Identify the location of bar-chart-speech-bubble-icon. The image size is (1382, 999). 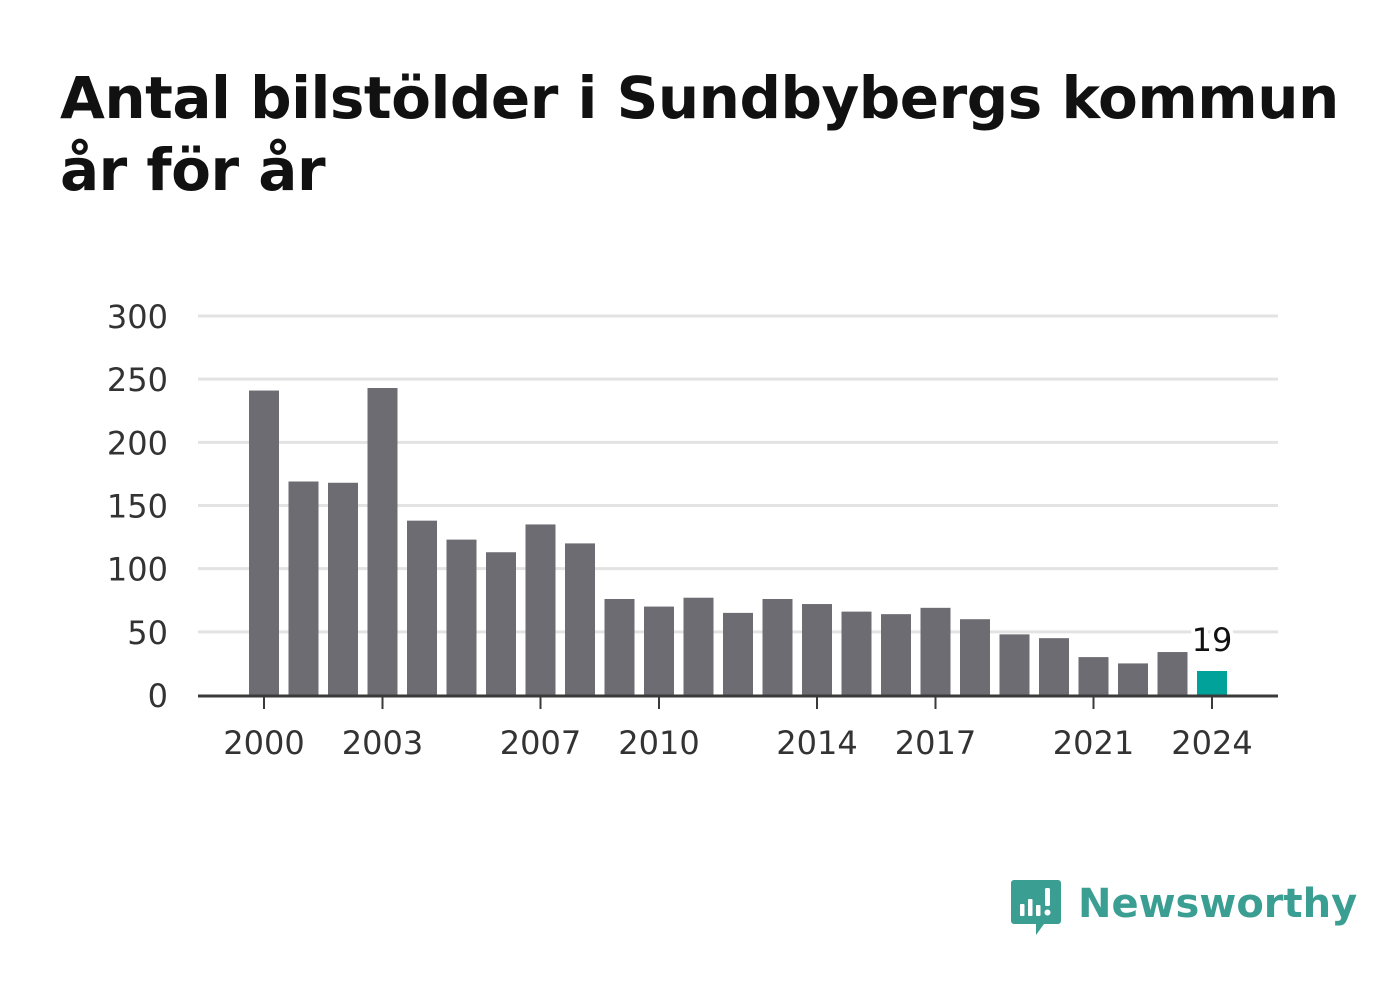
(1036, 907).